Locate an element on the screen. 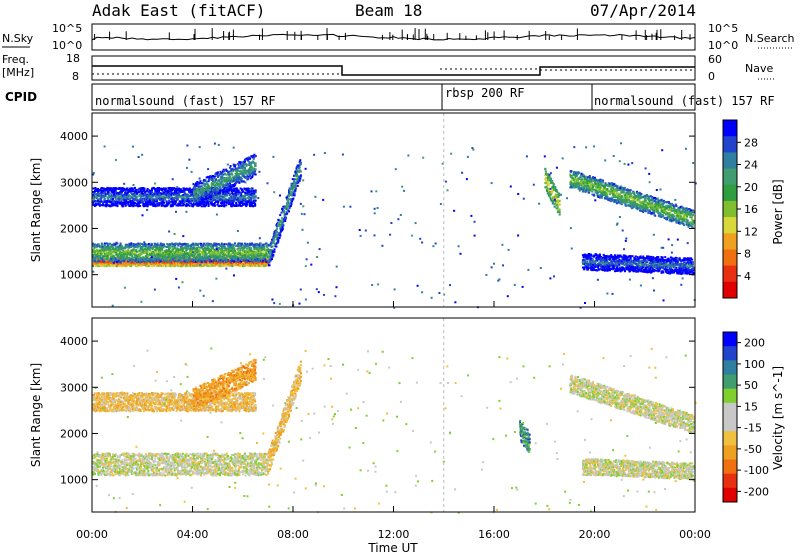 The width and height of the screenshot is (800, 558). noise-right-tick-bottom: 10^0 is located at coordinates (723, 45).